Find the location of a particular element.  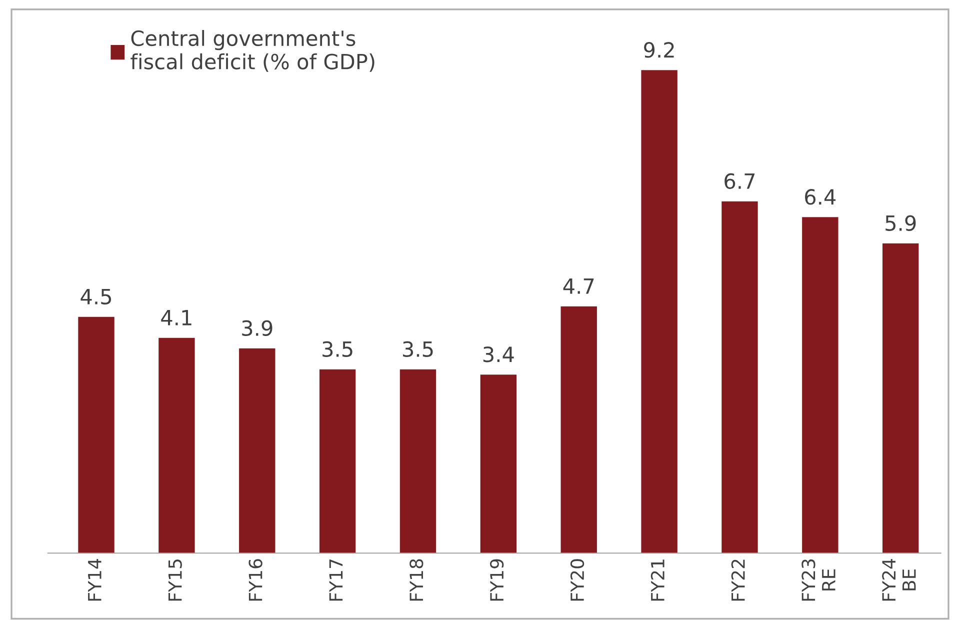

data-label: 4.1 is located at coordinates (176, 318).